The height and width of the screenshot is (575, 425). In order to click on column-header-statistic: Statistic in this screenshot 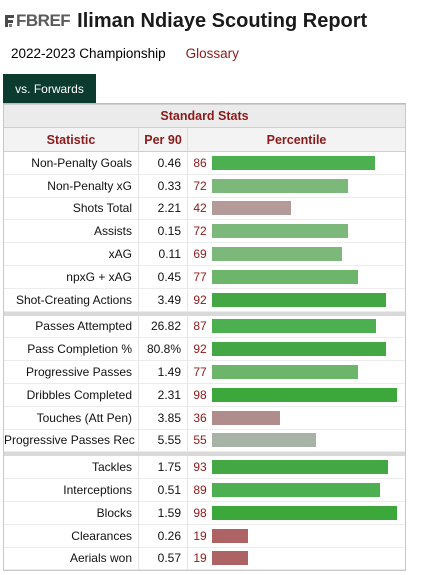, I will do `click(71, 139)`.